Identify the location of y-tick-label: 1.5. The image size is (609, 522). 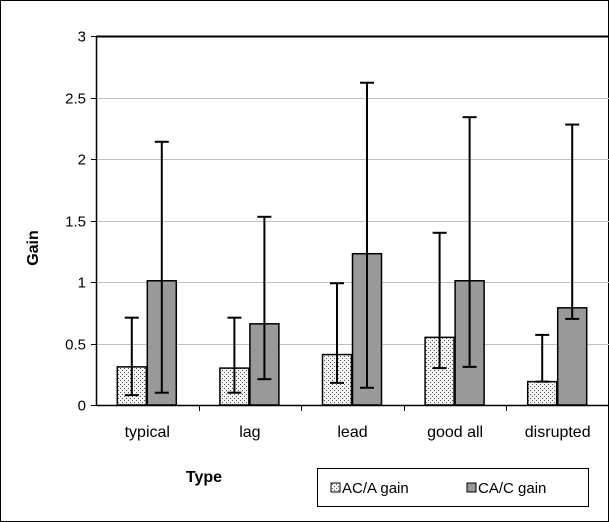
(75, 222).